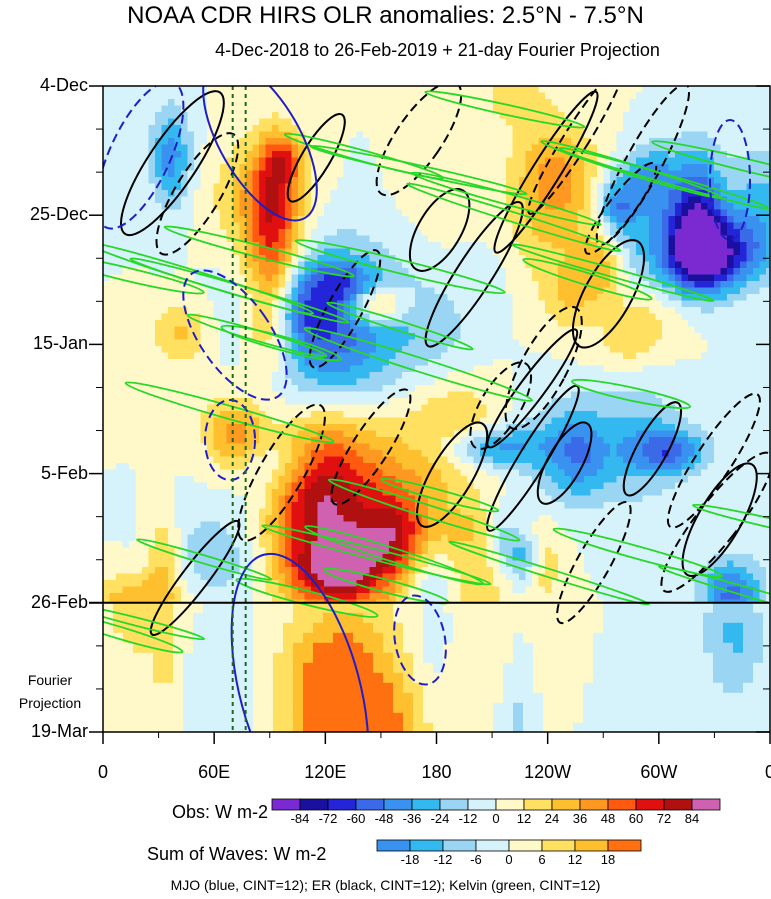  Describe the element at coordinates (237, 854) in the screenshot. I see `waves-colorbar-label: Sum of Waves: W m-2` at that location.